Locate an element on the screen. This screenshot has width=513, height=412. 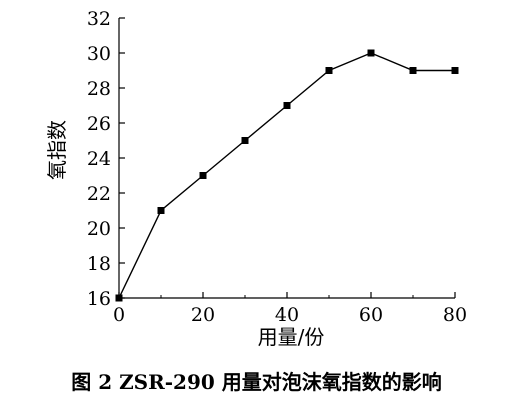
y-tick-label: 32 is located at coordinates (99, 19).